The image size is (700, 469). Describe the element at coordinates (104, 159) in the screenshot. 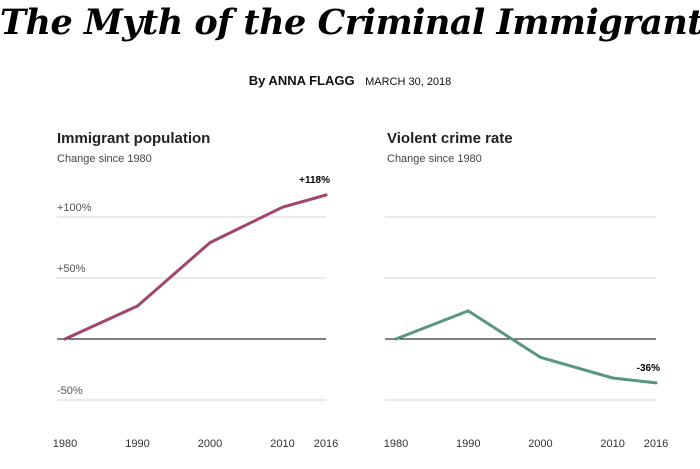

I see `chart-1-subtitle: Change since 1980` at that location.